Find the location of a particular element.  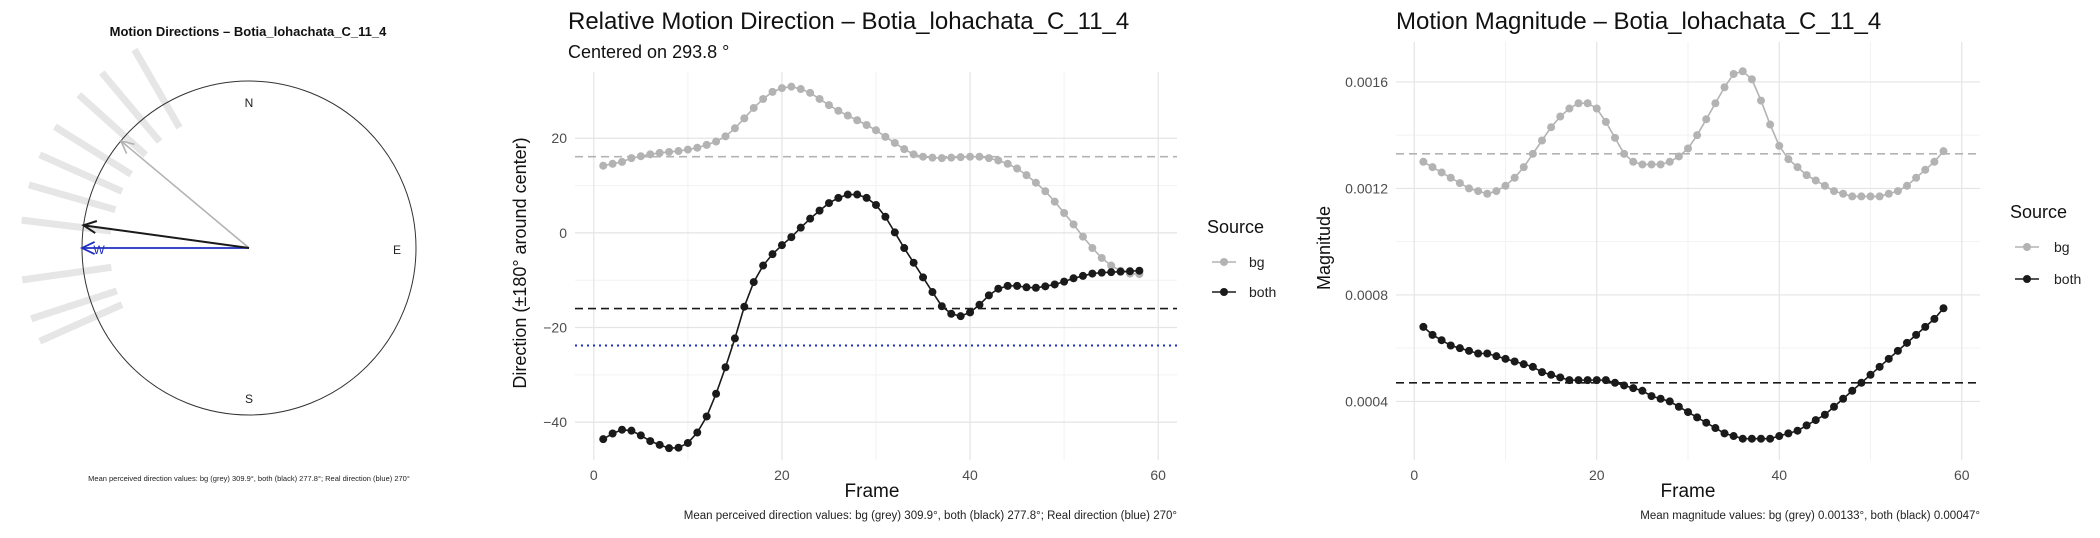

direction-x-tick-label: 20 is located at coordinates (782, 475).